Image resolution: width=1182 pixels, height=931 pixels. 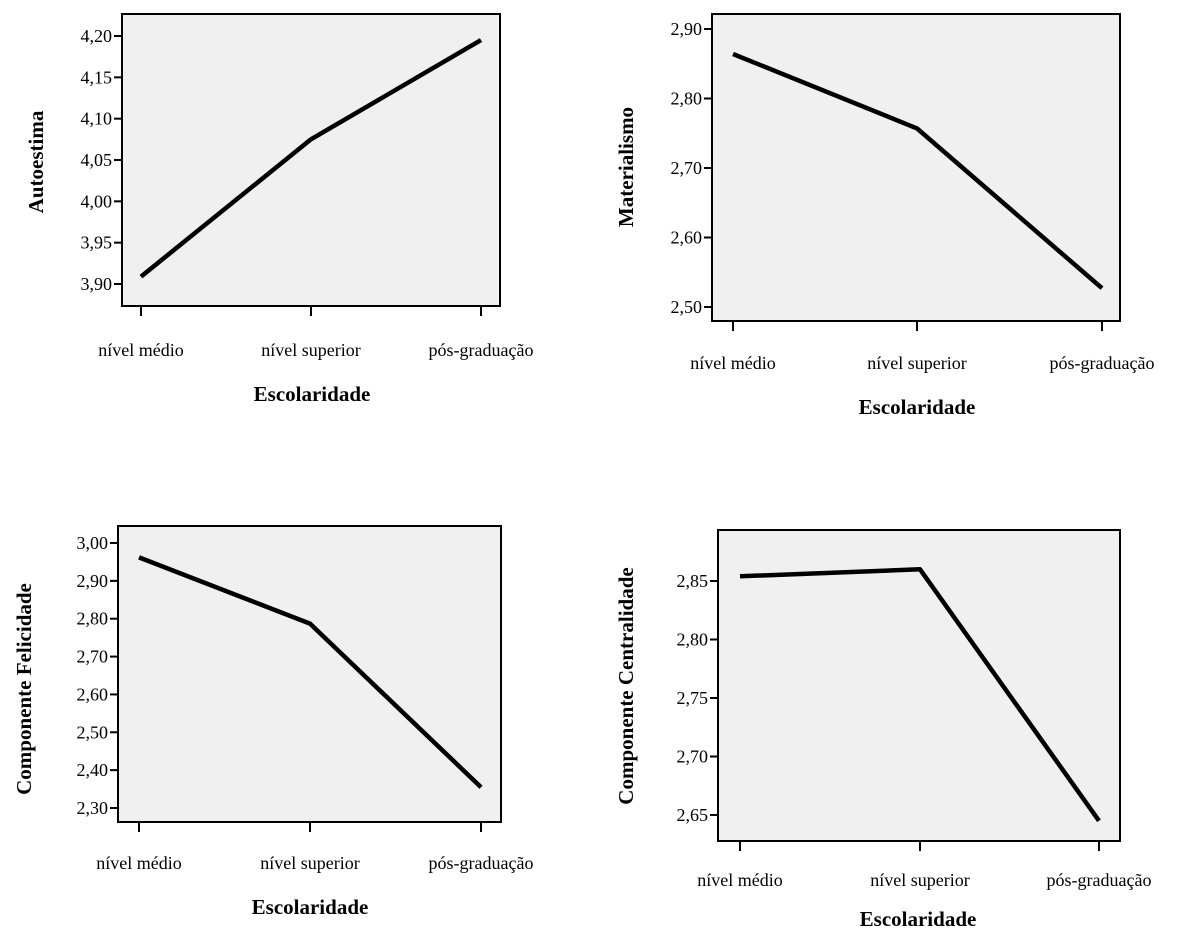 What do you see at coordinates (97, 201) in the screenshot?
I see `y-tick-label: 4,00` at bounding box center [97, 201].